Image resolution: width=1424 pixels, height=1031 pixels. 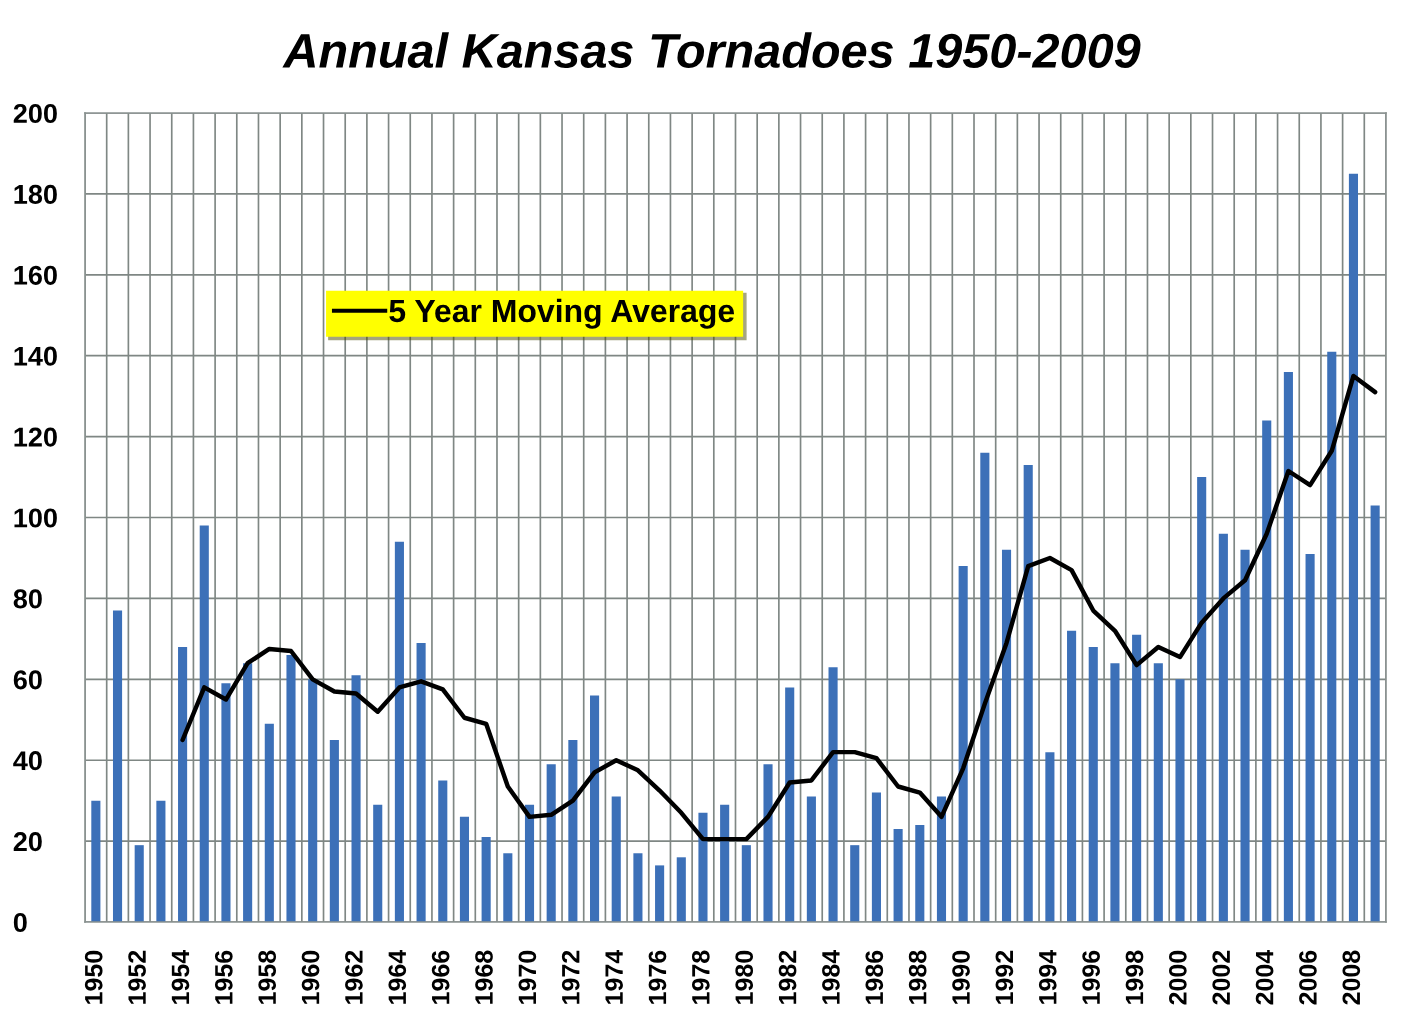 I want to click on x-tick-label: 1996, so click(x=1091, y=977).